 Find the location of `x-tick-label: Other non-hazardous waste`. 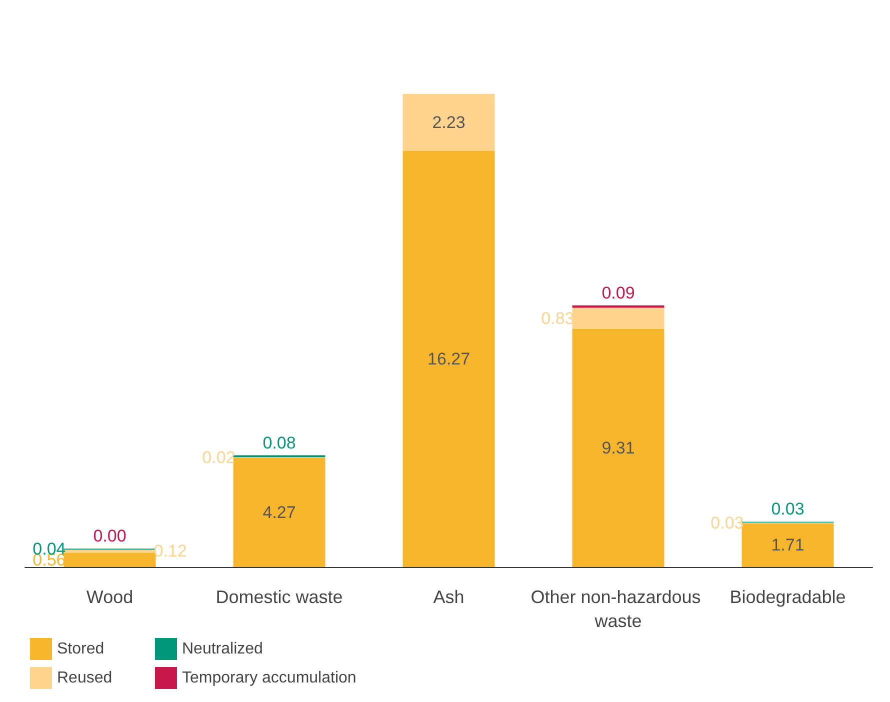

x-tick-label: Other non-hazardous waste is located at coordinates (618, 609).